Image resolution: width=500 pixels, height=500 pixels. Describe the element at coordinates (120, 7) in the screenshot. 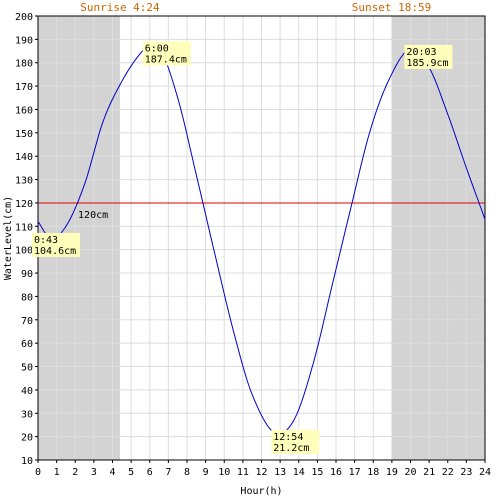

I see `sunrise-label: Sunrise 4:24` at that location.